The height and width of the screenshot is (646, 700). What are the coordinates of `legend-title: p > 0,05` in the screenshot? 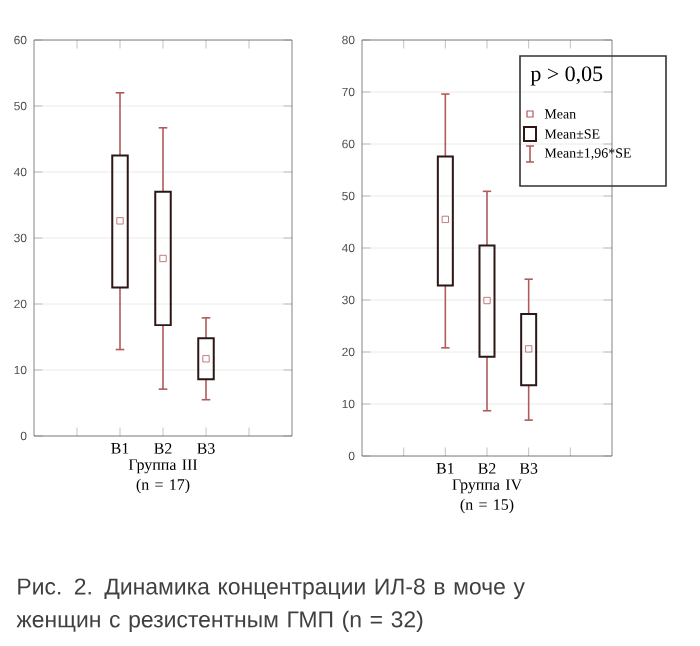 It's located at (566, 76).